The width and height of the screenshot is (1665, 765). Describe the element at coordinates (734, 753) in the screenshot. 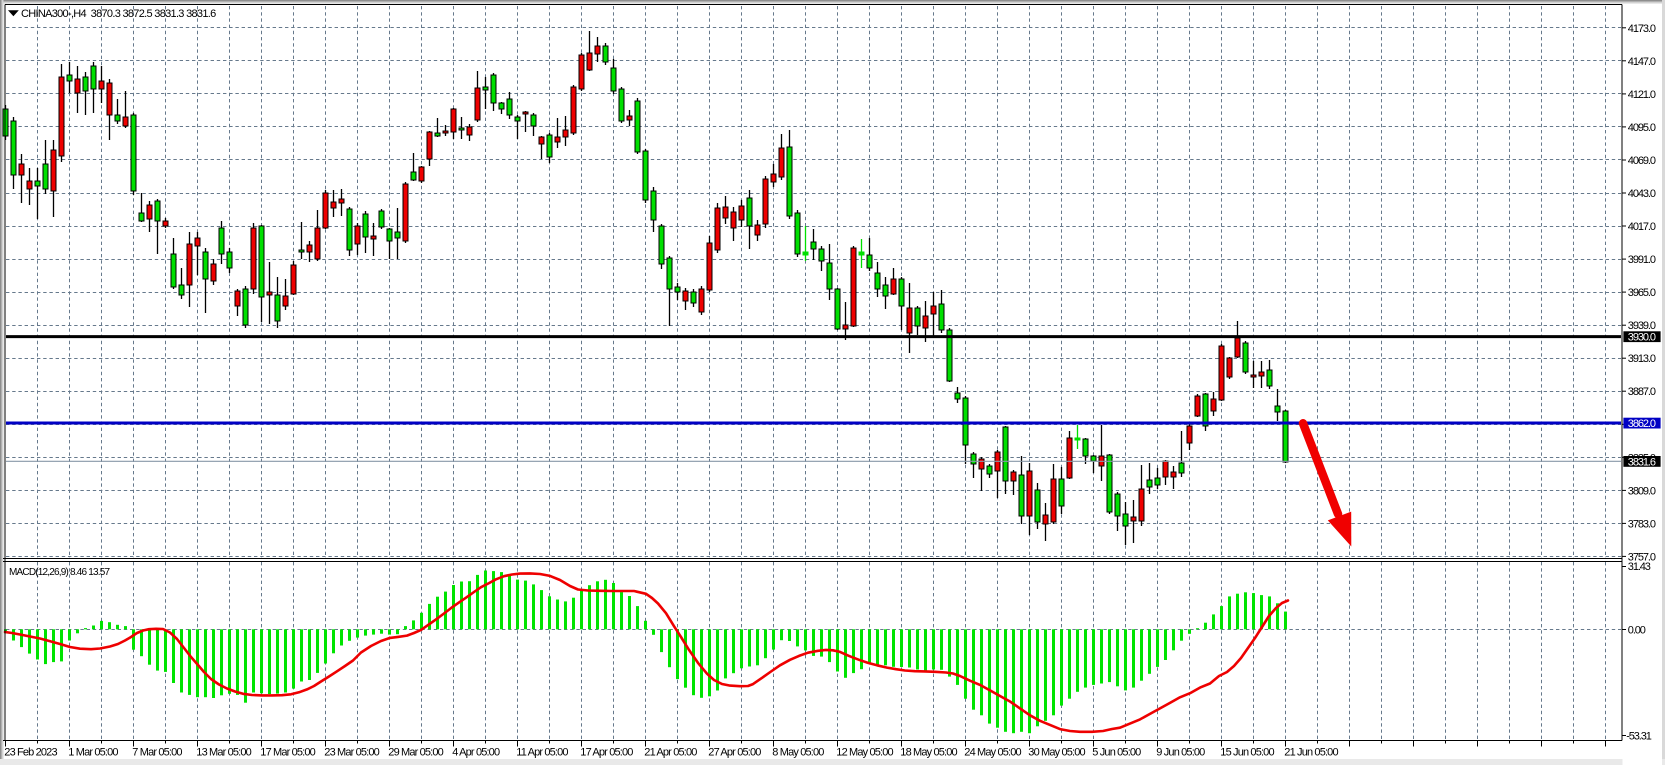

I see `svg-text: 27 Apr 05:00` at that location.